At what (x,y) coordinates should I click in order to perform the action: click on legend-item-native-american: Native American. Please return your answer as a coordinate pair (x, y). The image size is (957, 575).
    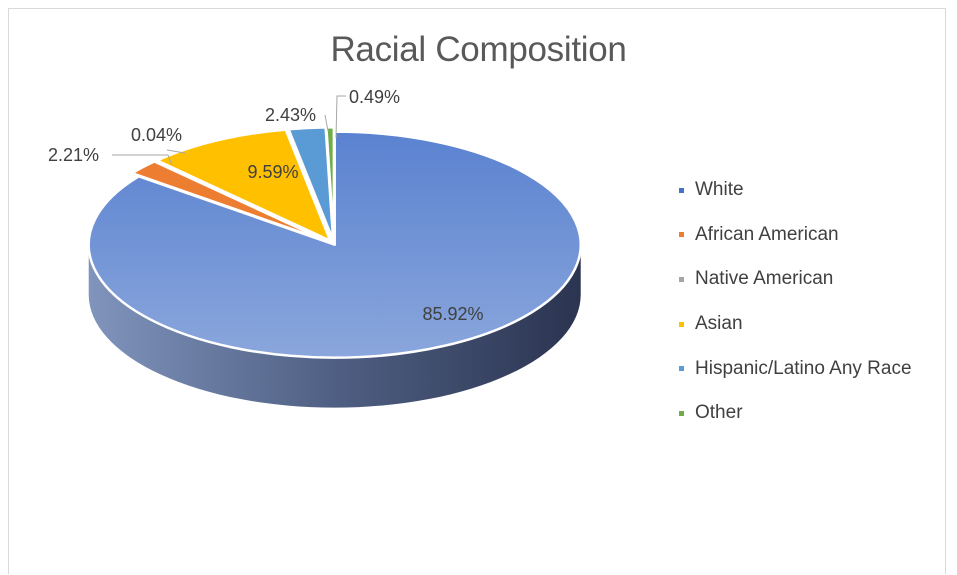
    Looking at the image, I should click on (811, 279).